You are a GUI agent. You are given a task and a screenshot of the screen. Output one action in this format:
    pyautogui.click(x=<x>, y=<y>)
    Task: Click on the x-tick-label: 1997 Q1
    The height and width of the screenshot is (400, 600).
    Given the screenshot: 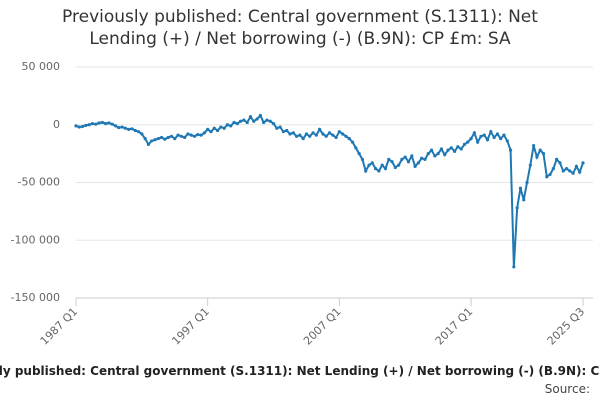 What is the action you would take?
    pyautogui.click(x=190, y=326)
    